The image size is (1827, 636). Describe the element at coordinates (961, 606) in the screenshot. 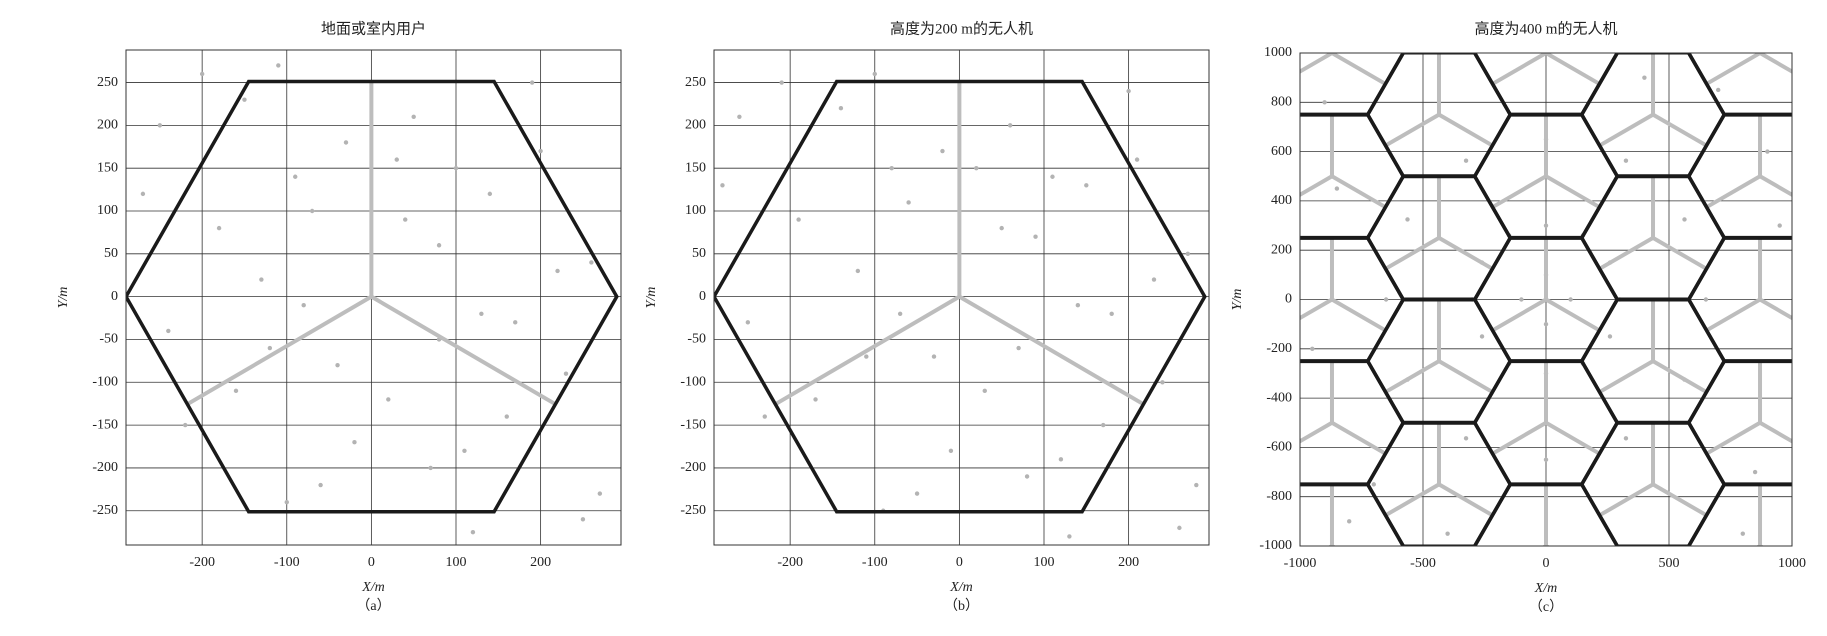

I see `caption: （b）` at that location.